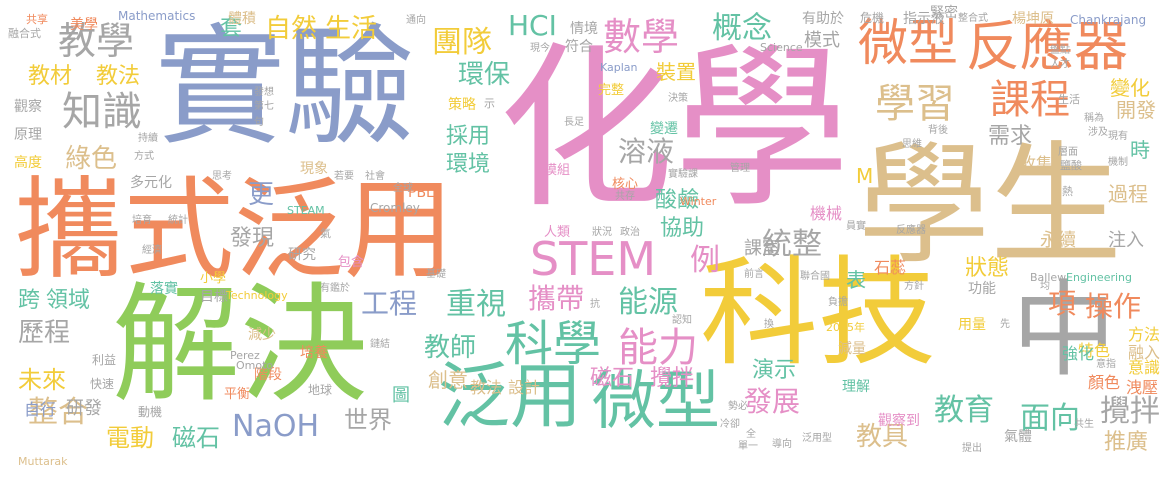 The width and height of the screenshot is (1175, 482). Describe the element at coordinates (1144, 352) in the screenshot. I see `cloud-word: 融入` at that location.